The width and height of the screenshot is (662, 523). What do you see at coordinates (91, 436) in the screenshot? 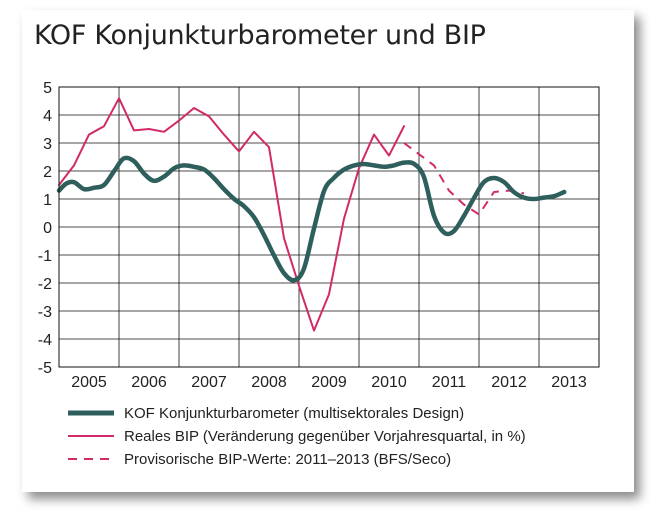
I see `legend-swatch-bip` at bounding box center [91, 436].